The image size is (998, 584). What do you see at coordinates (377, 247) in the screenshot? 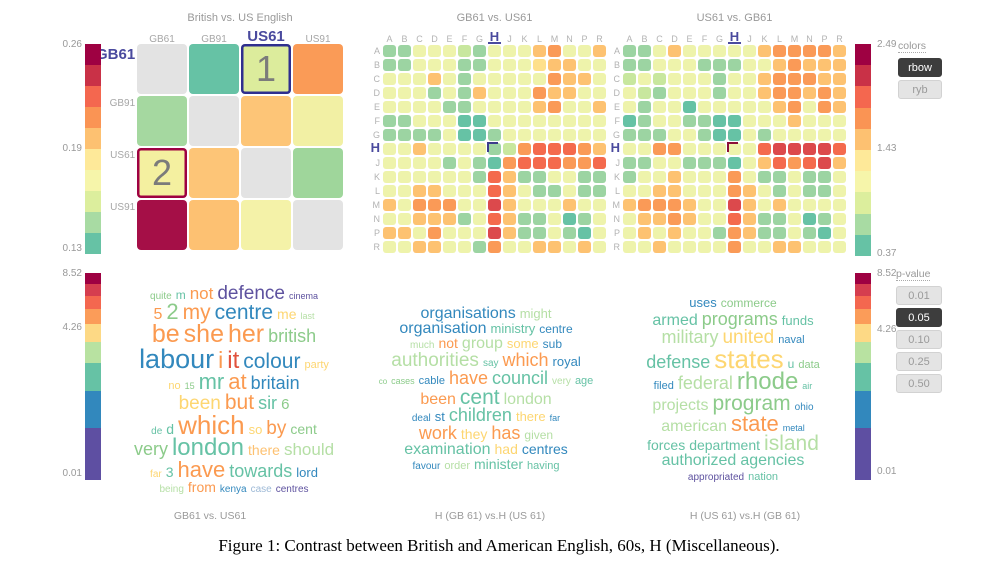
I see `row-label-R: R` at bounding box center [377, 247].